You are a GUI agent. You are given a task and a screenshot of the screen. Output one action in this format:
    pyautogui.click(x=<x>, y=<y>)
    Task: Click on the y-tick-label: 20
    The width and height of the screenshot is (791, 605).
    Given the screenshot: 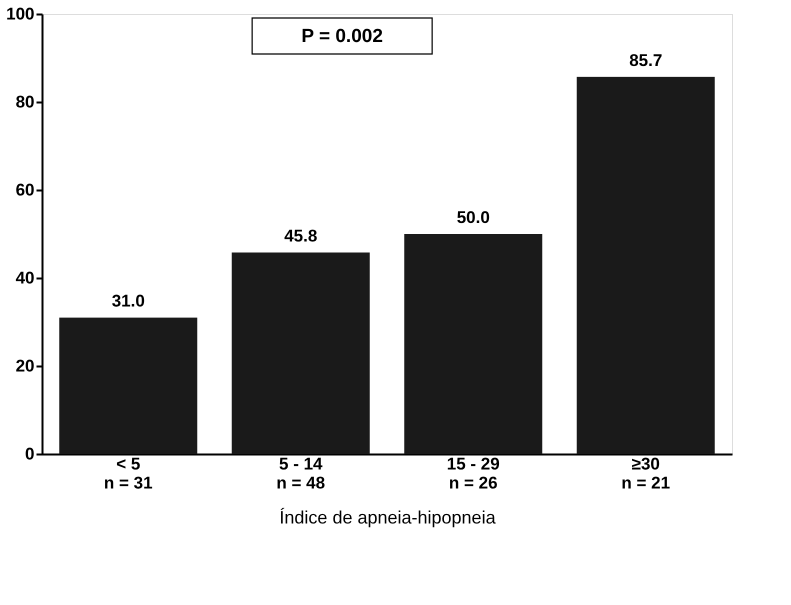 What is the action you would take?
    pyautogui.click(x=25, y=366)
    